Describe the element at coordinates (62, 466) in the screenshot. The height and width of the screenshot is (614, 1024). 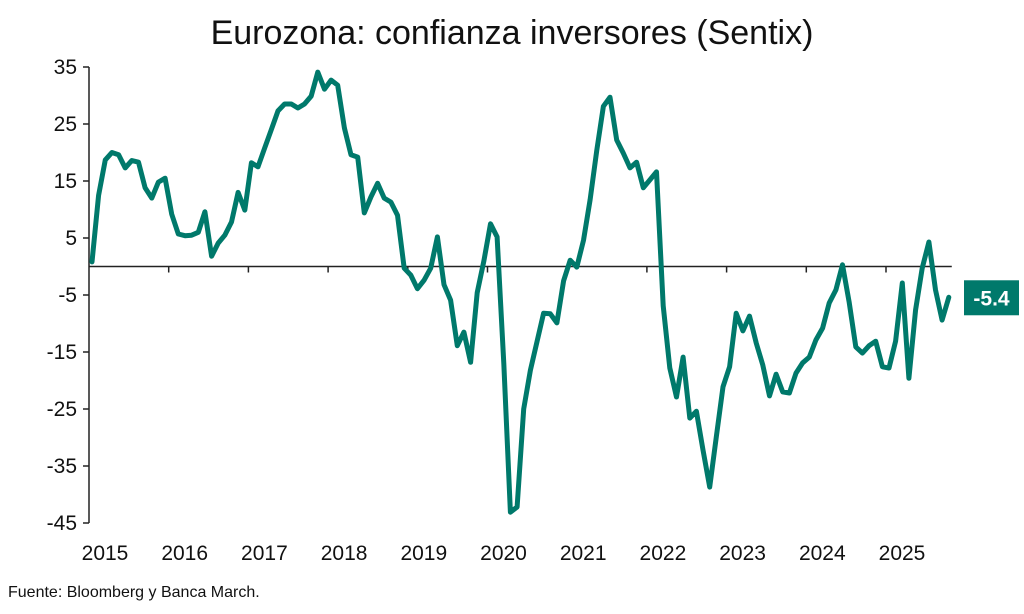
I see `y-tick-label: -35` at that location.